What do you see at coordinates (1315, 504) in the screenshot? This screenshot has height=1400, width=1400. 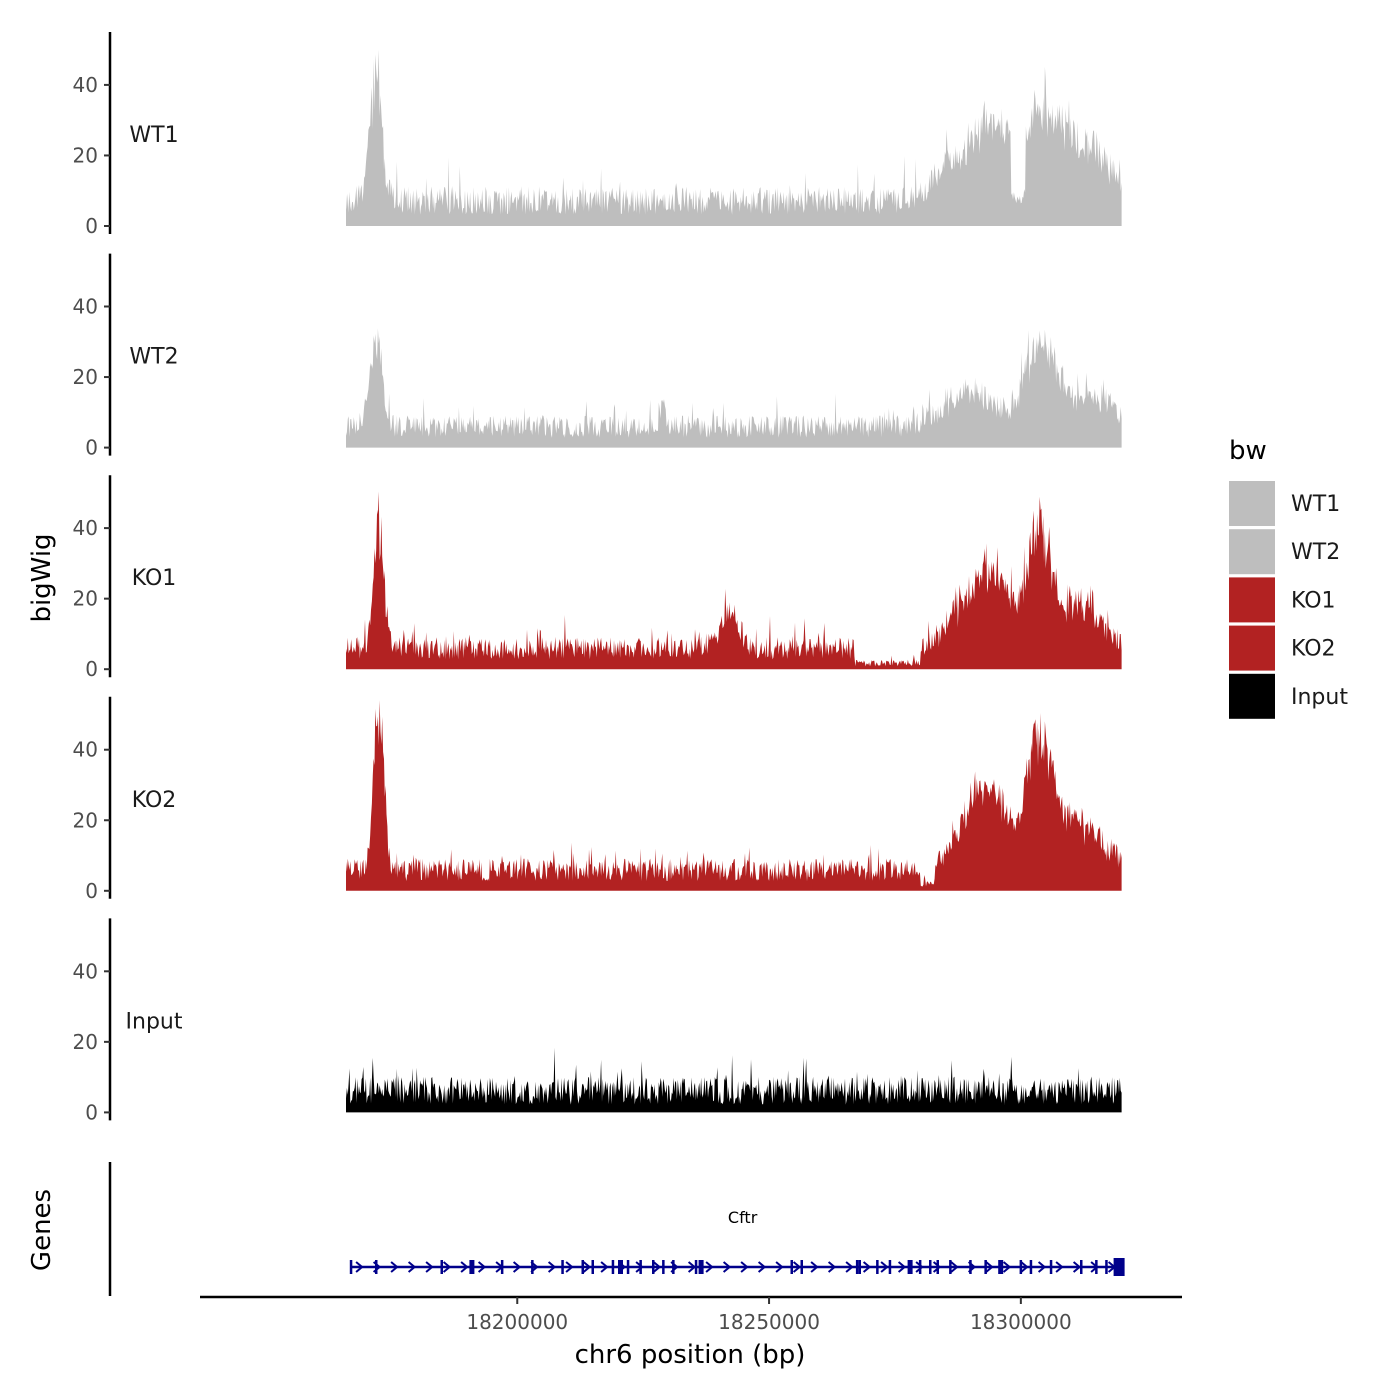 I see `legend-label-wt1: WT1` at bounding box center [1315, 504].